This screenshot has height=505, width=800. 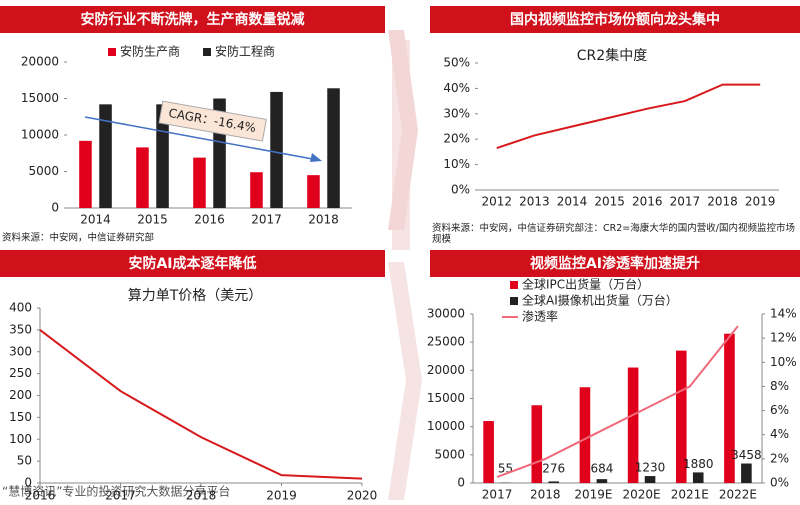 What do you see at coordinates (460, 190) in the screenshot?
I see `y-tick-label: 0%` at bounding box center [460, 190].